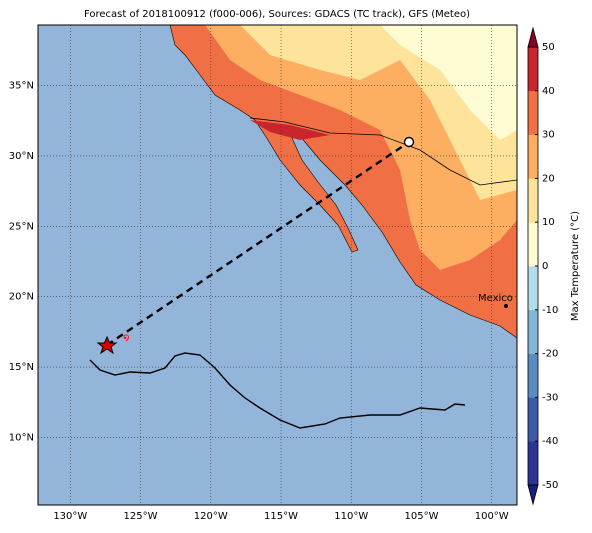  What do you see at coordinates (548, 178) in the screenshot?
I see `colorbar-tick-label: 20` at bounding box center [548, 178].